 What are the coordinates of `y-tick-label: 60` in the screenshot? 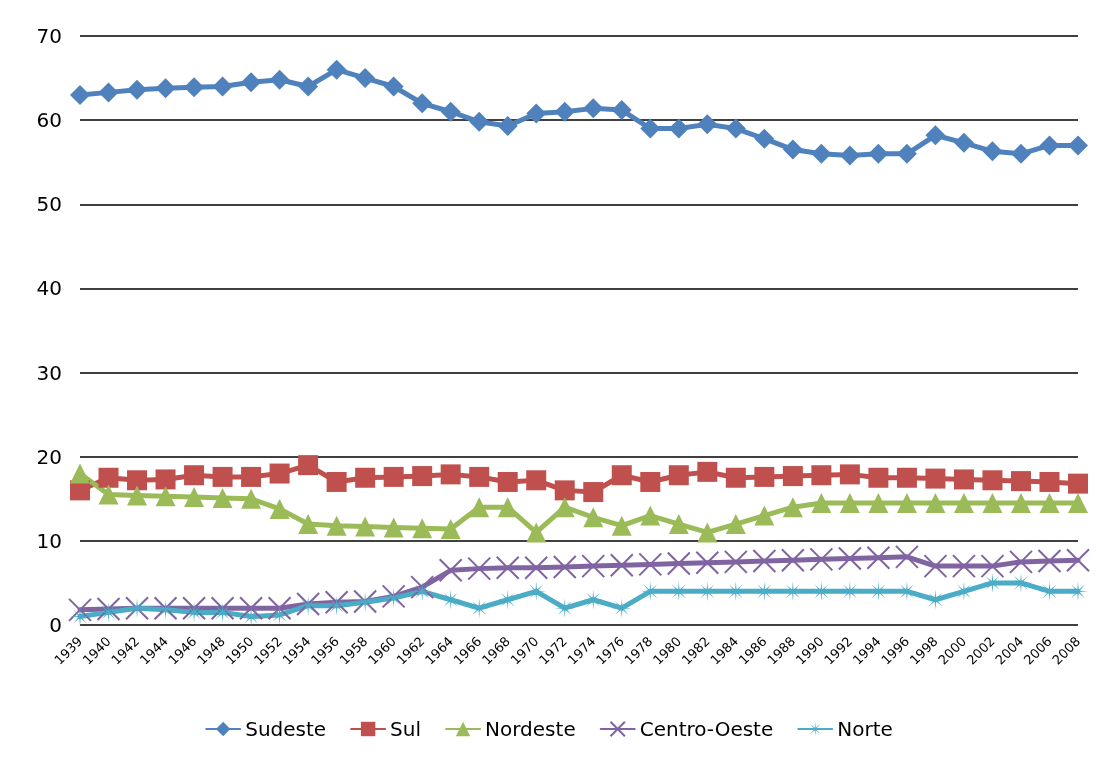 It's located at (49, 120).